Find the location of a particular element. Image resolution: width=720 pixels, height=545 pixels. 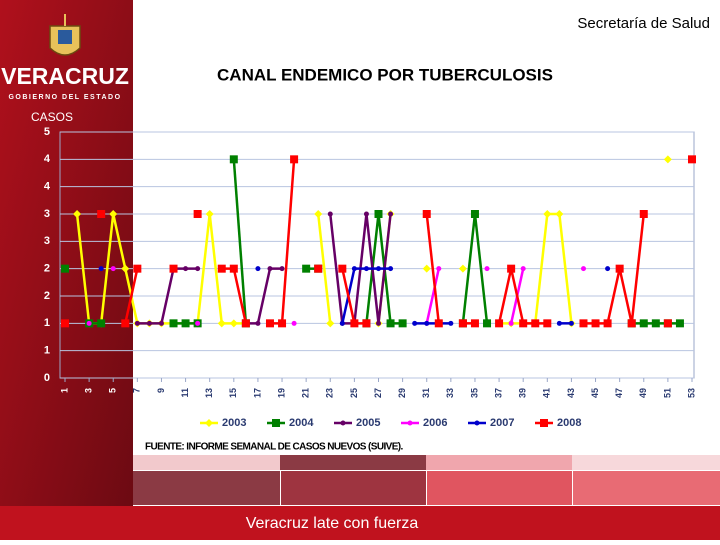

chart-title: CANAL ENDEMICO POR TUBERCULOSIS is located at coordinates (385, 74).